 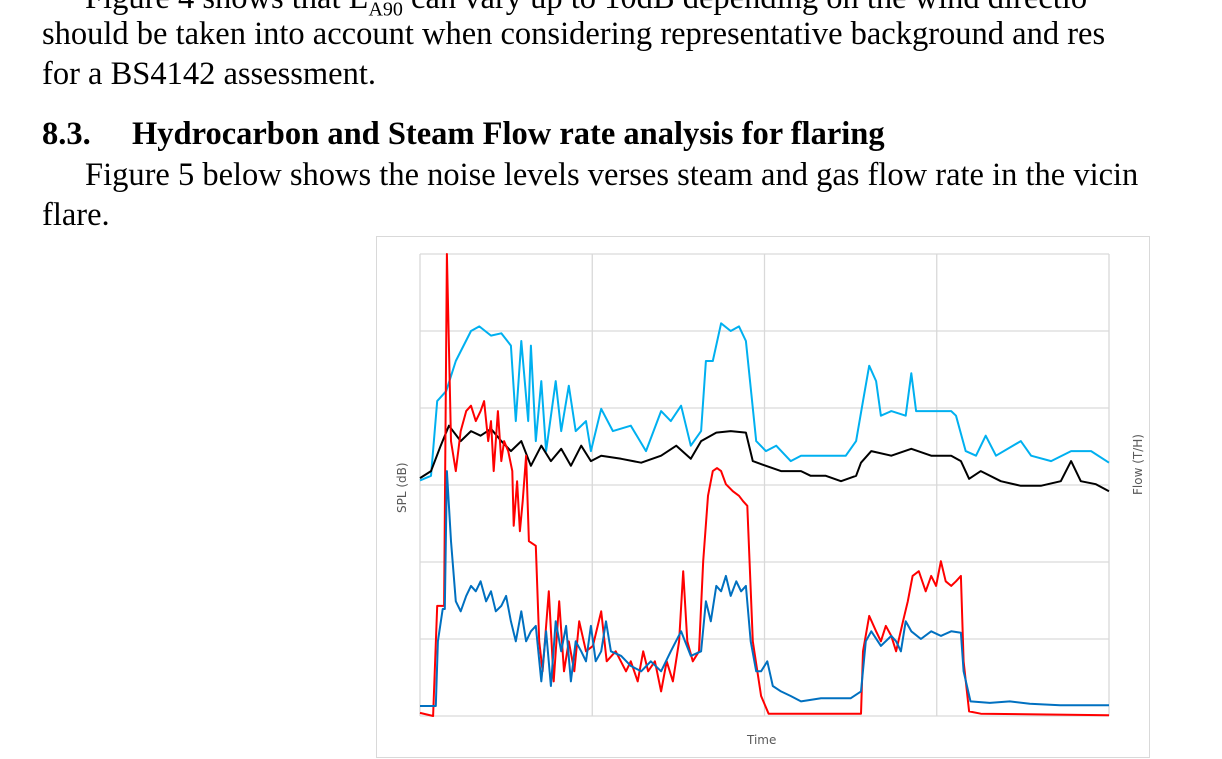 I want to click on subscript: A90, so click(x=385, y=10).